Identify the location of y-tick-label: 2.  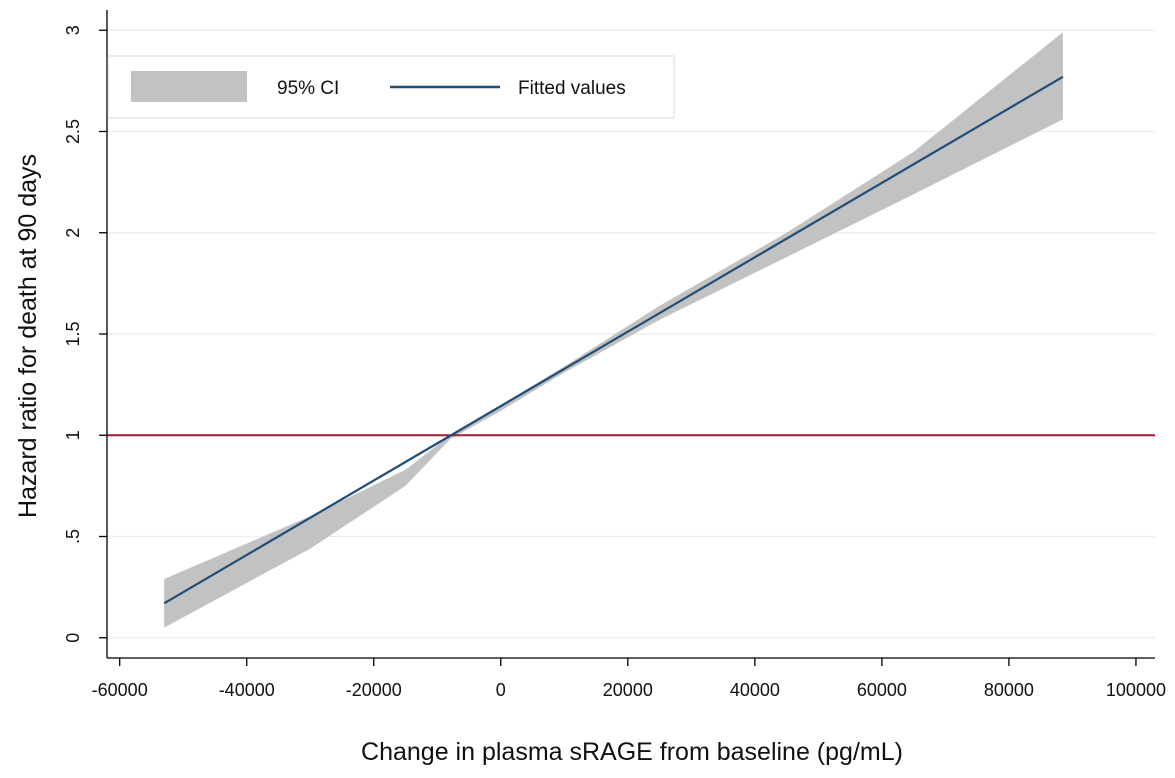
(73, 233).